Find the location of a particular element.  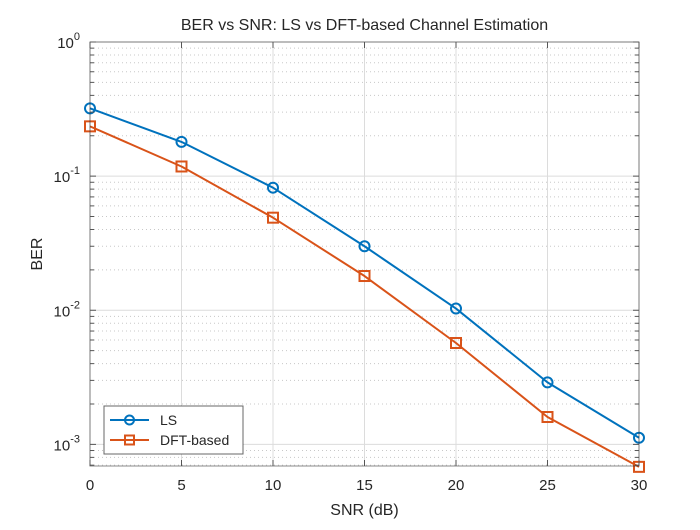

x-tick-label: 5 is located at coordinates (181, 485).